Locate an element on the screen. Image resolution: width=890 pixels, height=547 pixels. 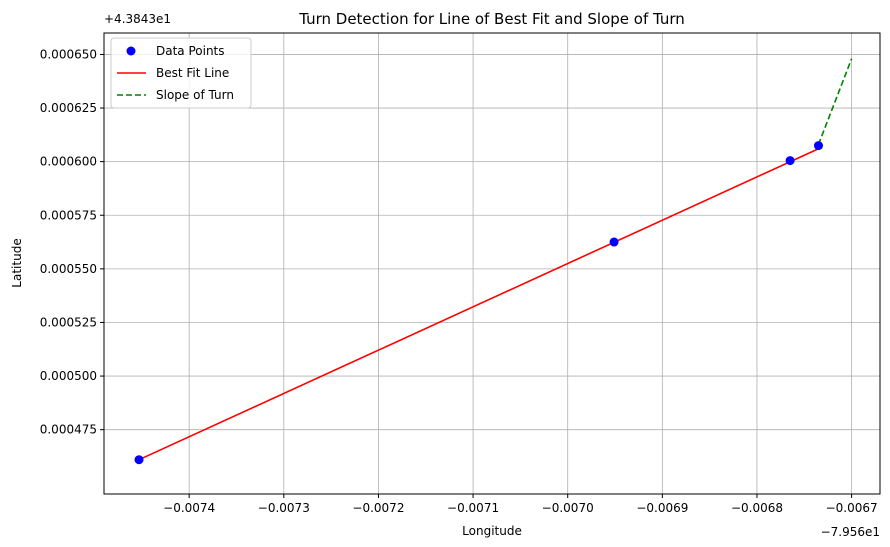
y-tick-label: 0.000600 is located at coordinates (68, 162).